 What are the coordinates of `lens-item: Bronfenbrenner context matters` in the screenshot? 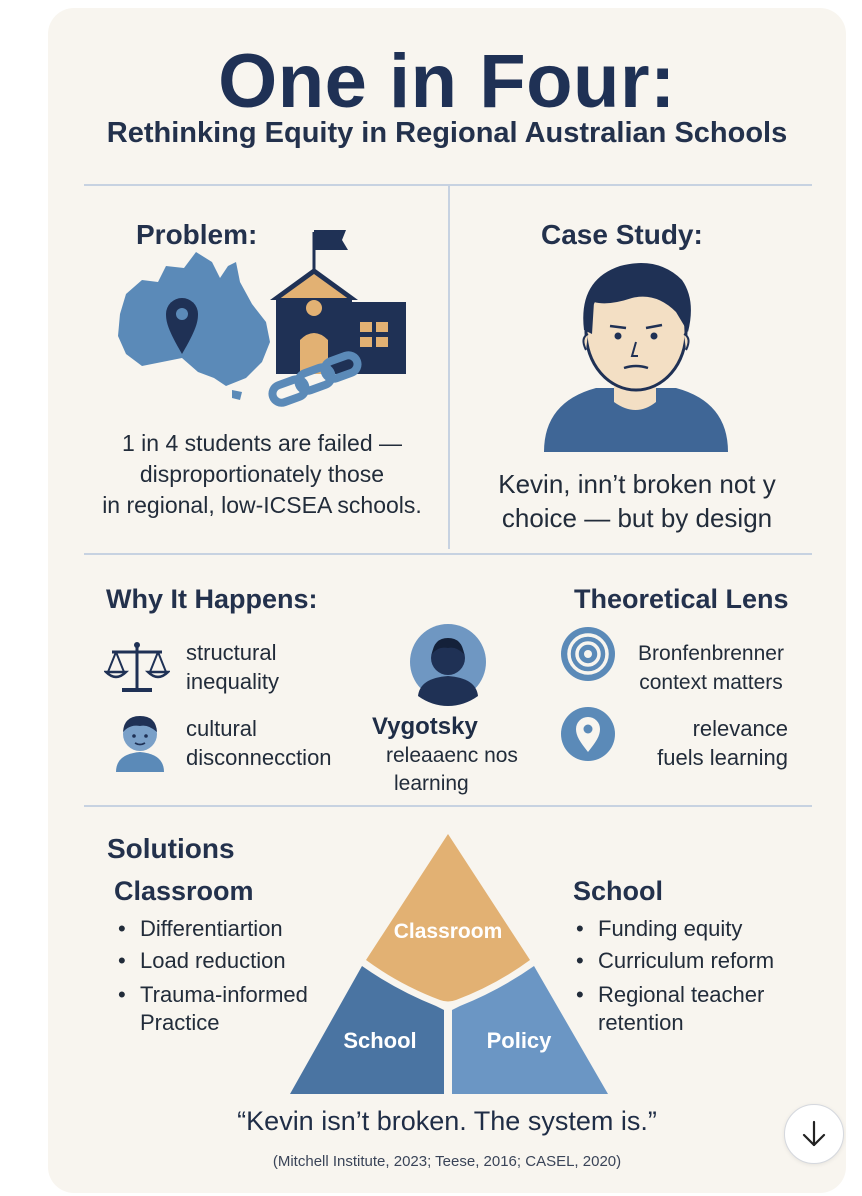 It's located at (711, 668).